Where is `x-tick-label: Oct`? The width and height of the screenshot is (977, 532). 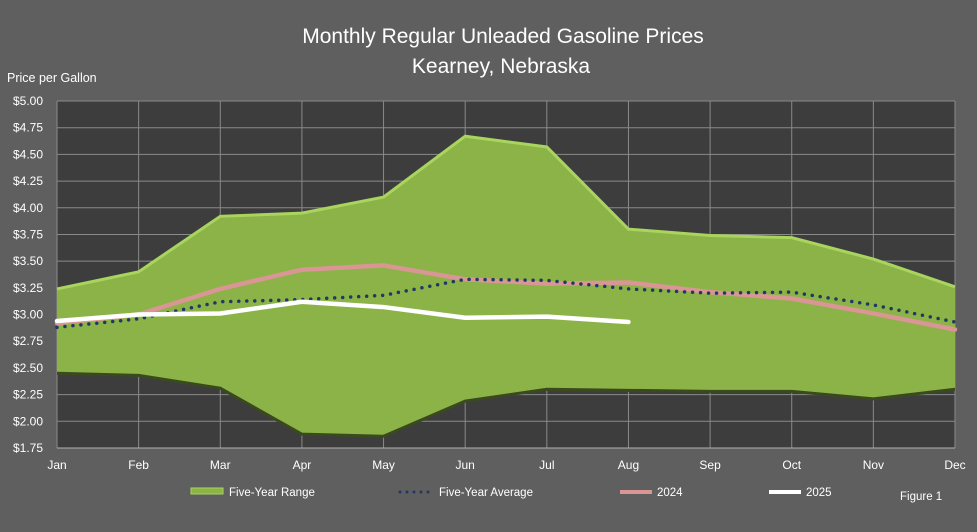
x-tick-label: Oct is located at coordinates (791, 465).